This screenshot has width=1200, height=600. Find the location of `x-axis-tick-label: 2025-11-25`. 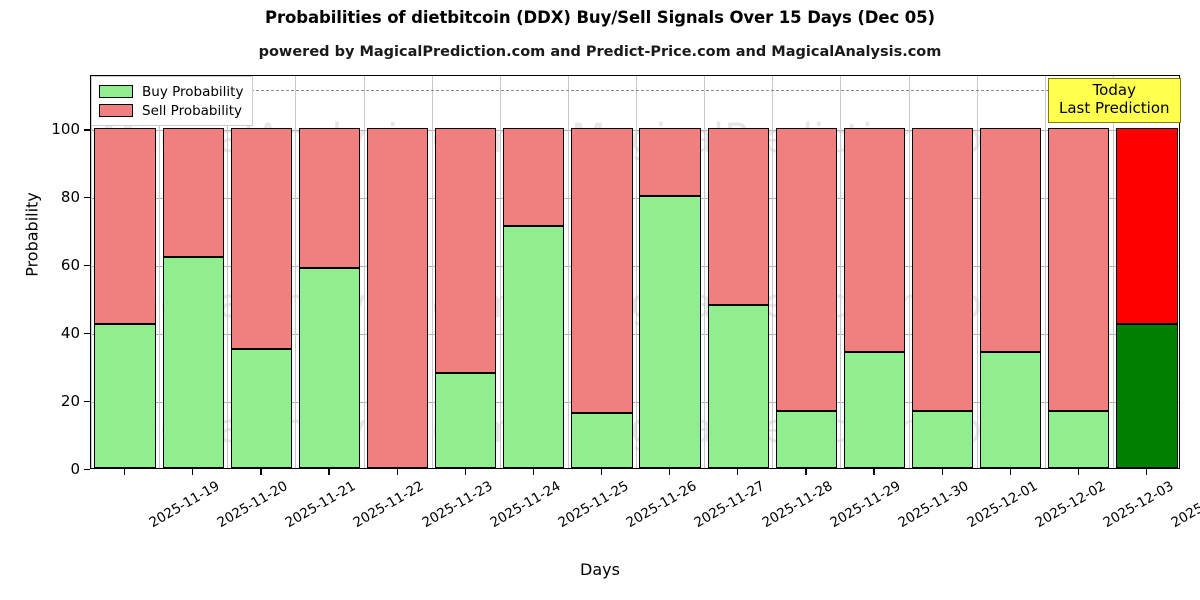

x-axis-tick-label: 2025-11-25 is located at coordinates (593, 505).